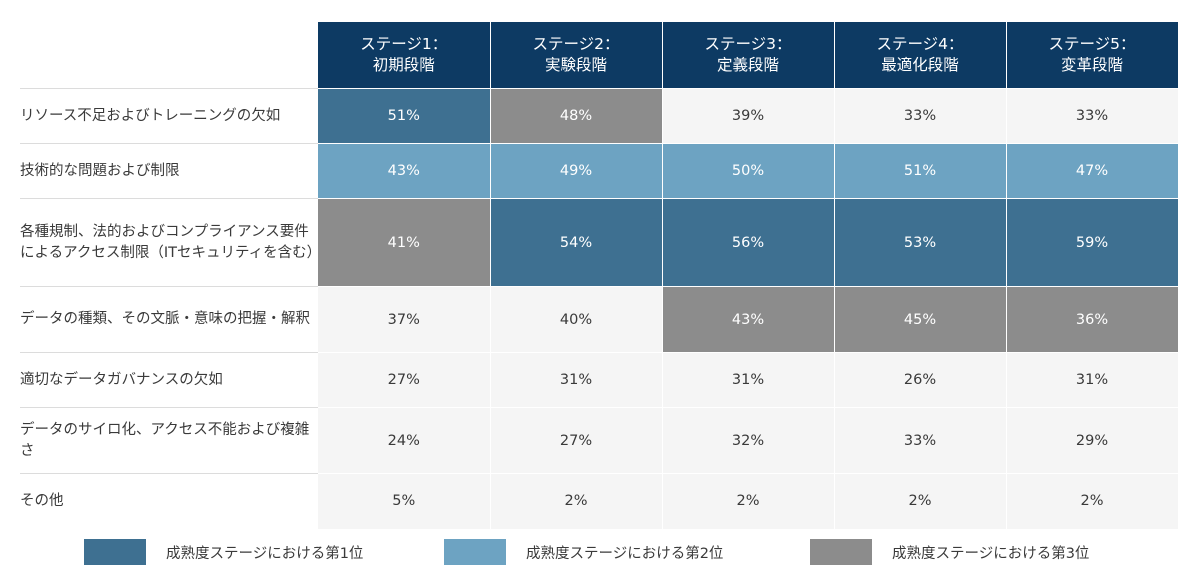 This screenshot has width=1200, height=580. Describe the element at coordinates (920, 242) in the screenshot. I see `heatmap-cell: 53%` at that location.